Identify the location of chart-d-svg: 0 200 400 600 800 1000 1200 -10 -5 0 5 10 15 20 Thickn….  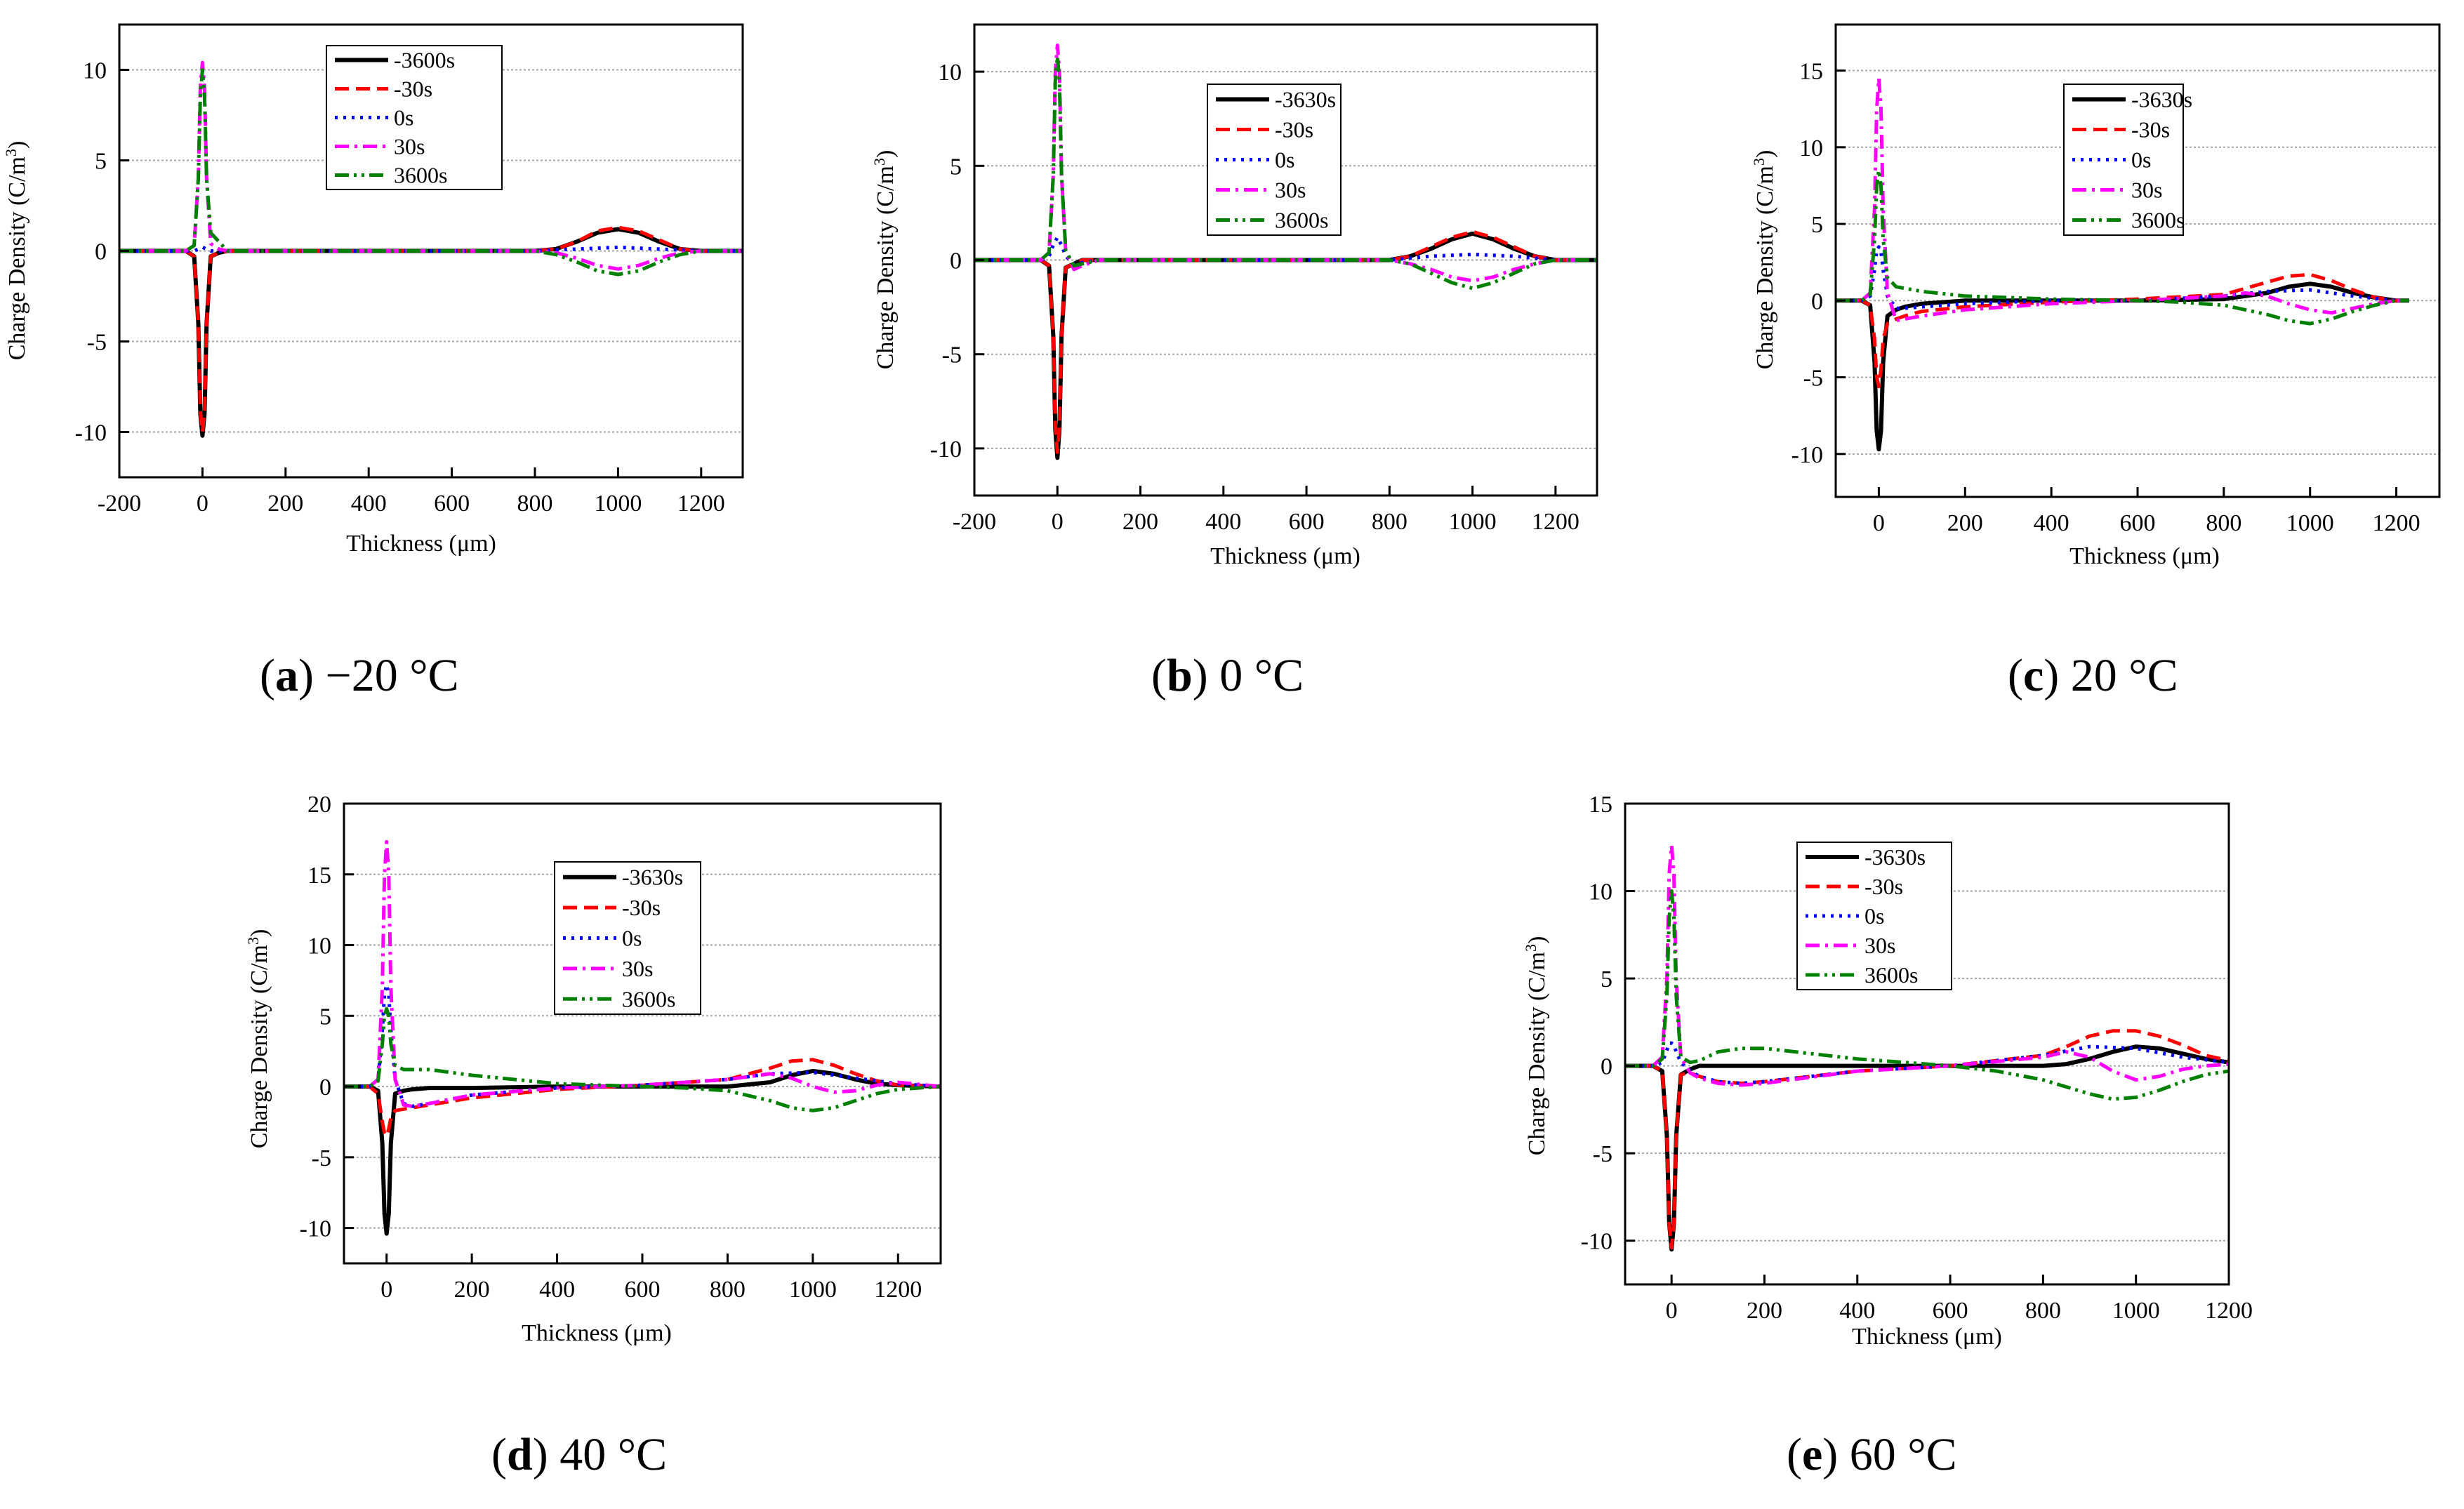
(593, 1069).